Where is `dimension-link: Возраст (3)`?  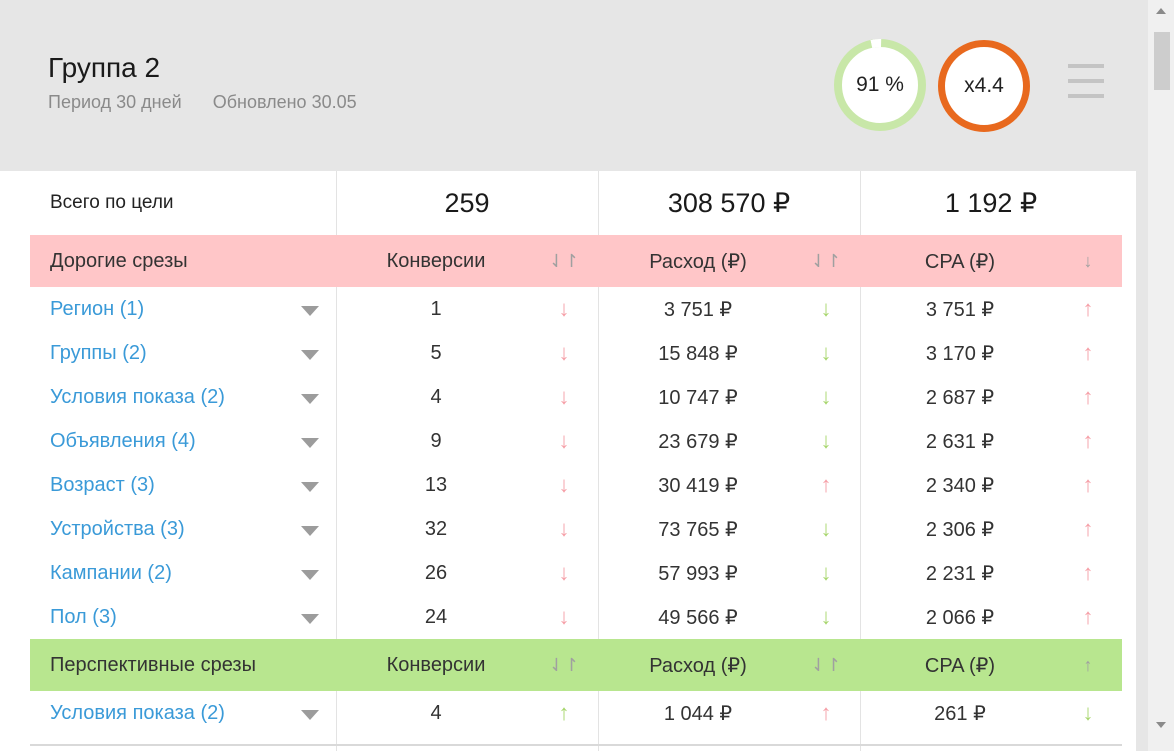
dimension-link: Возраст (3) is located at coordinates (102, 484).